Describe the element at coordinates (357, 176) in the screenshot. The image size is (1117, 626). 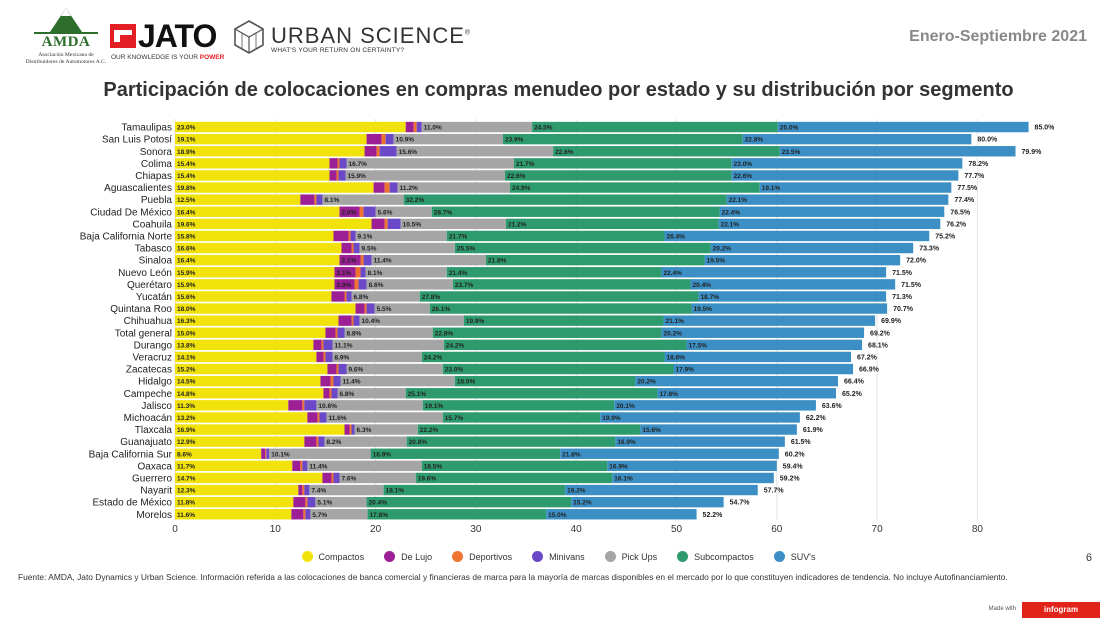
I see `segment-label: 15.9%` at that location.